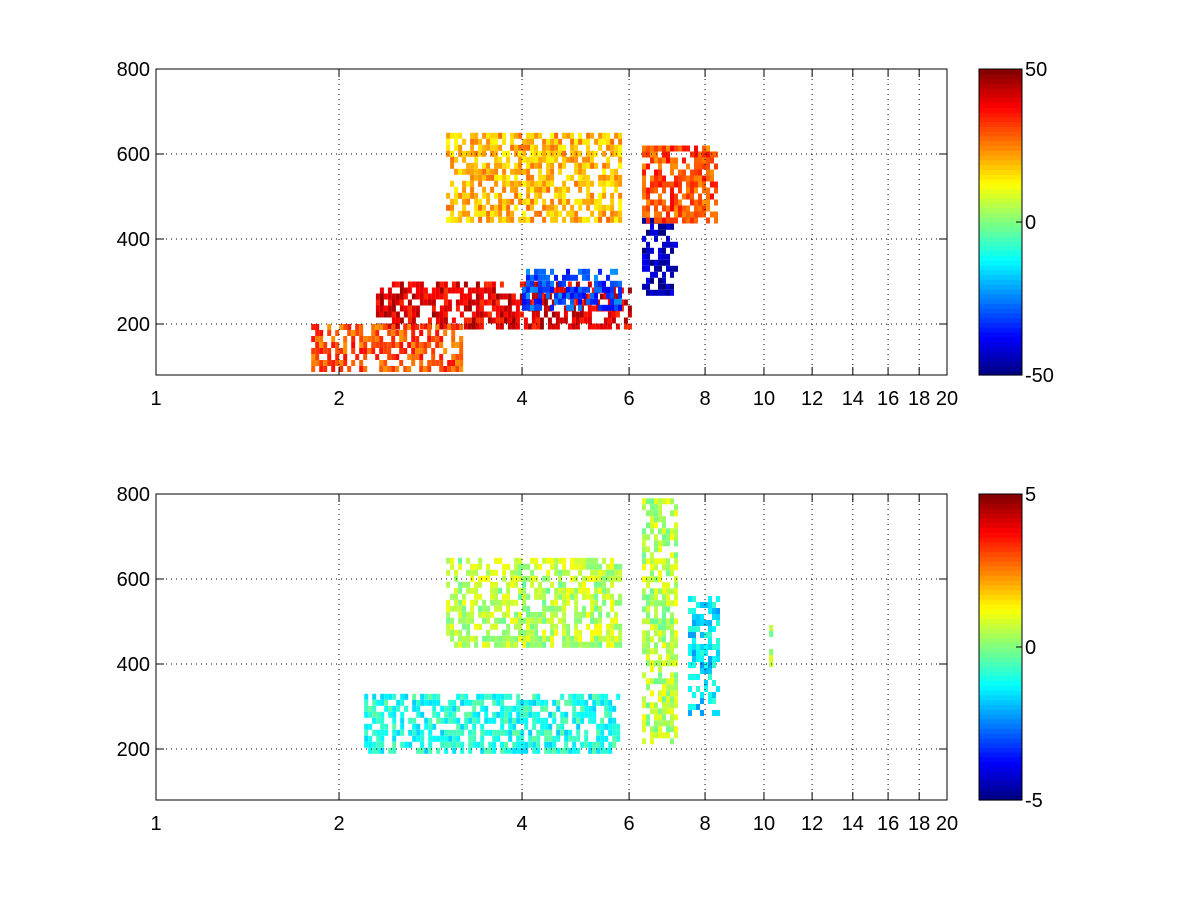 The image size is (1200, 900). I want to click on x-tick-label: 8, so click(704, 399).